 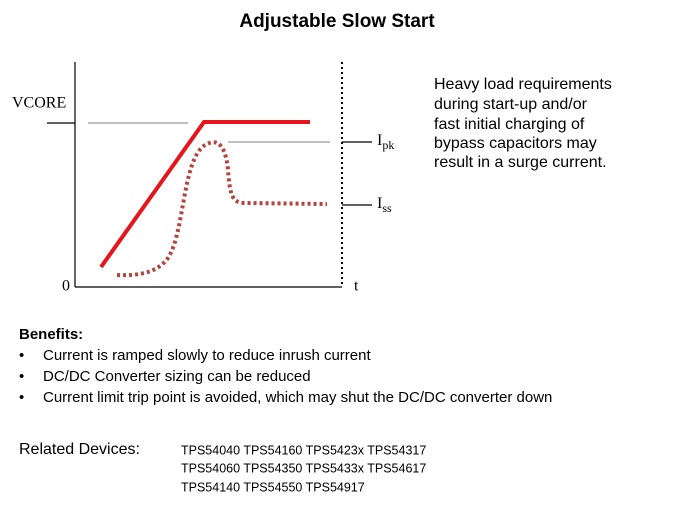 What do you see at coordinates (523, 84) in the screenshot?
I see `description-line: Heavy load requirements` at bounding box center [523, 84].